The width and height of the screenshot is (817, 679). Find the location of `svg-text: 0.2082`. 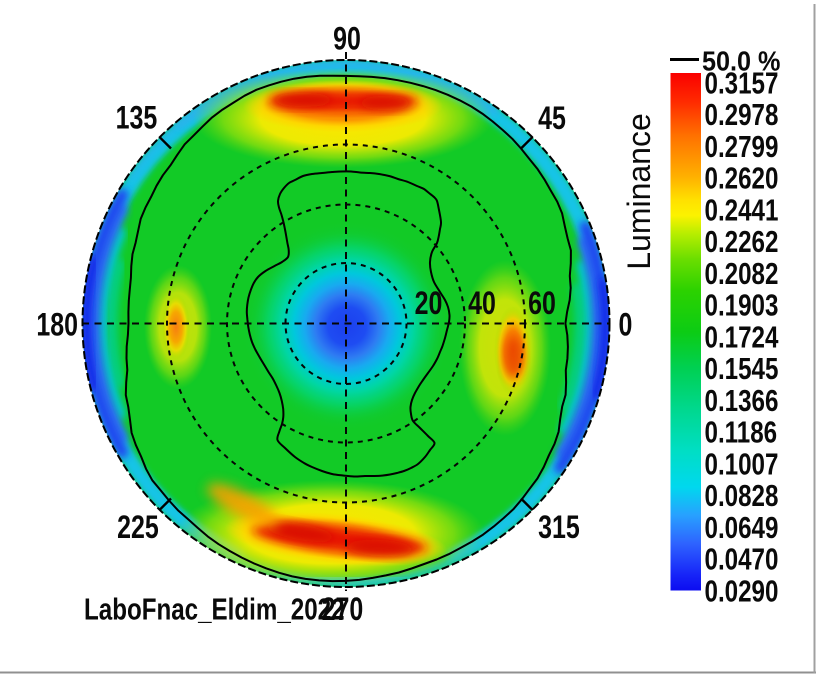

svg-text: 0.2082 is located at coordinates (742, 273).